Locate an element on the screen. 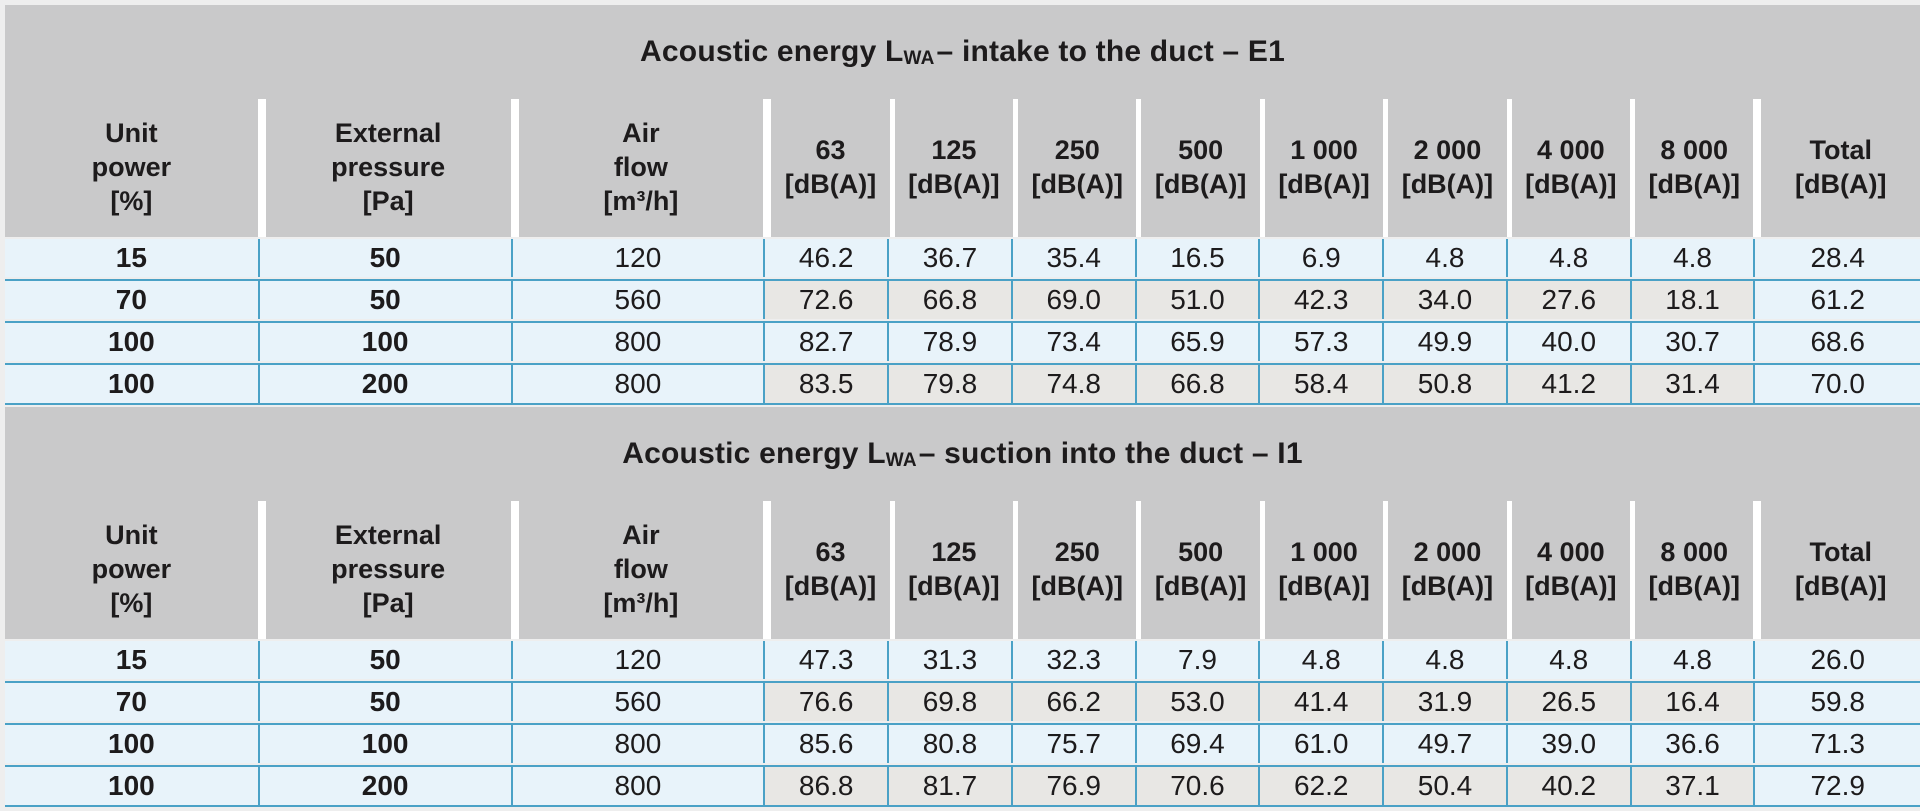  header-125: 125 [dB(A)] is located at coordinates (951, 570).